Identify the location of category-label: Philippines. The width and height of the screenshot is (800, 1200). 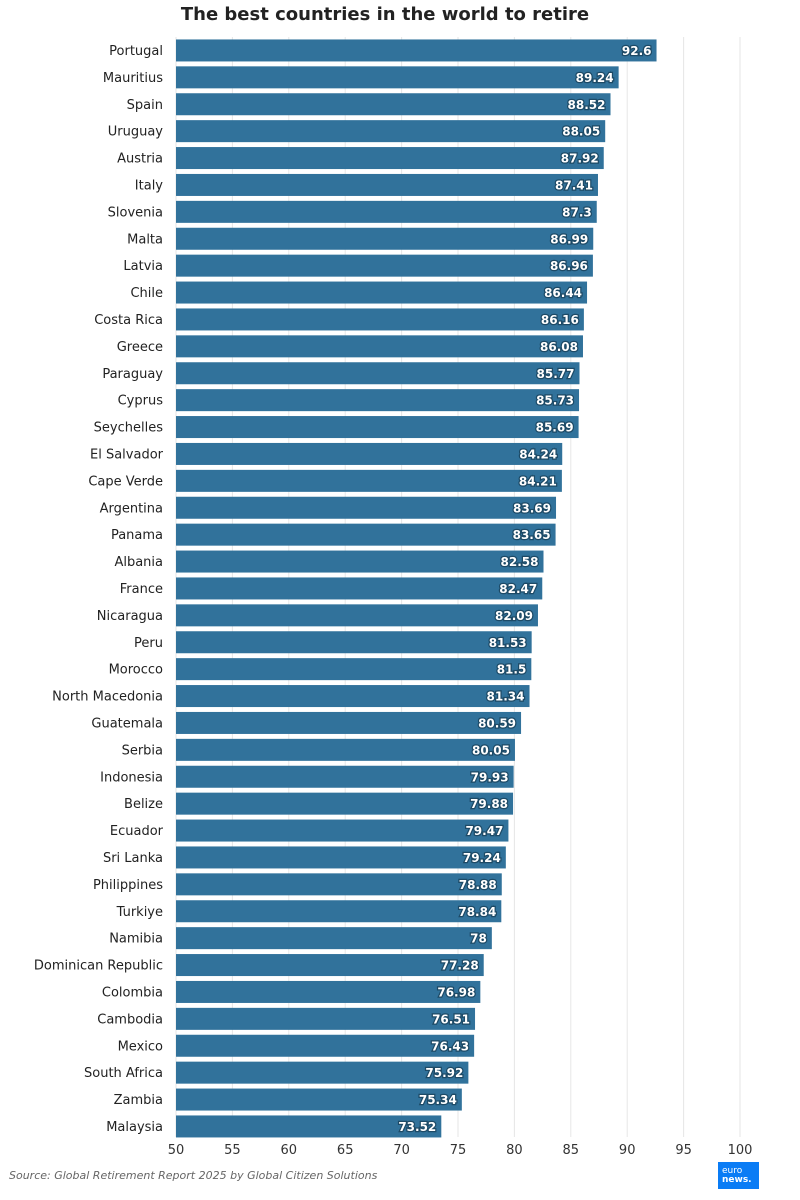
(128, 885).